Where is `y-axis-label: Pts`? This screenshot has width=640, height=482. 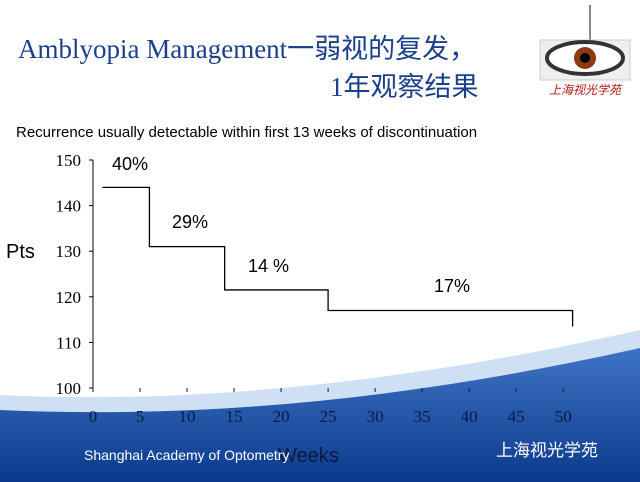 y-axis-label: Pts is located at coordinates (20, 252).